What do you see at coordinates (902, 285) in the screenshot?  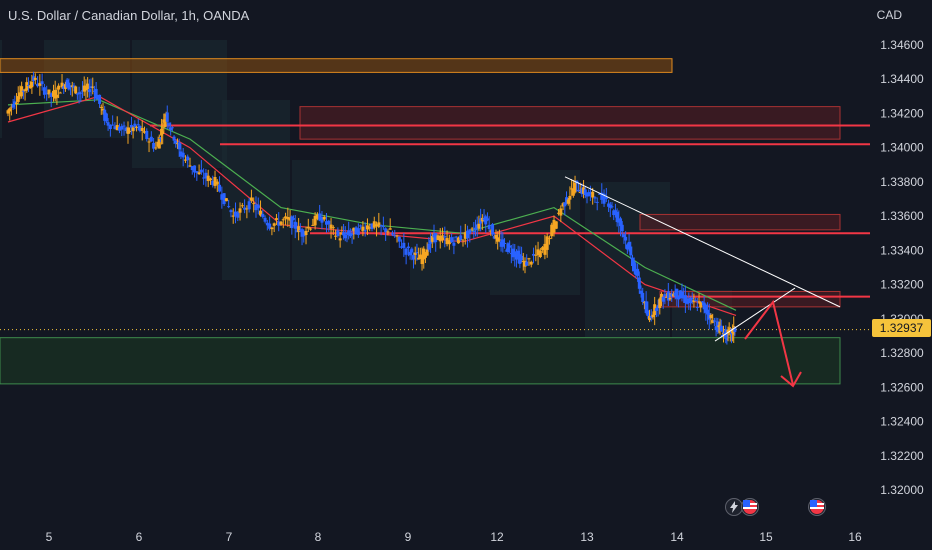 I see `price-tick-label: 1.33200` at bounding box center [902, 285].